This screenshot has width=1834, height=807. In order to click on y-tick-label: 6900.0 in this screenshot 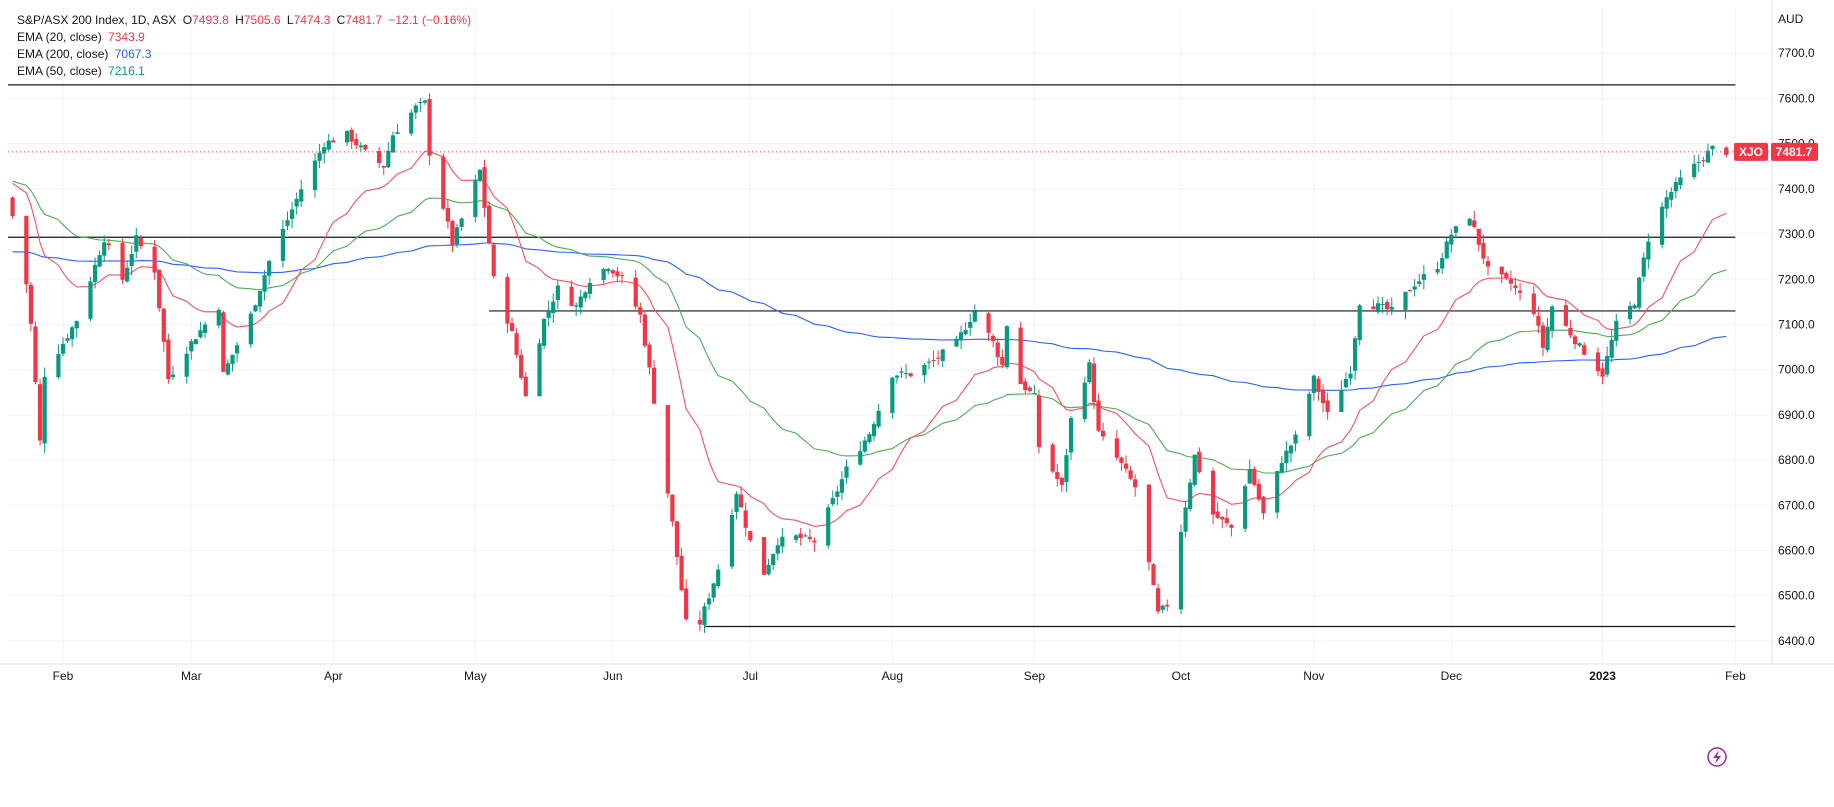, I will do `click(1796, 415)`.